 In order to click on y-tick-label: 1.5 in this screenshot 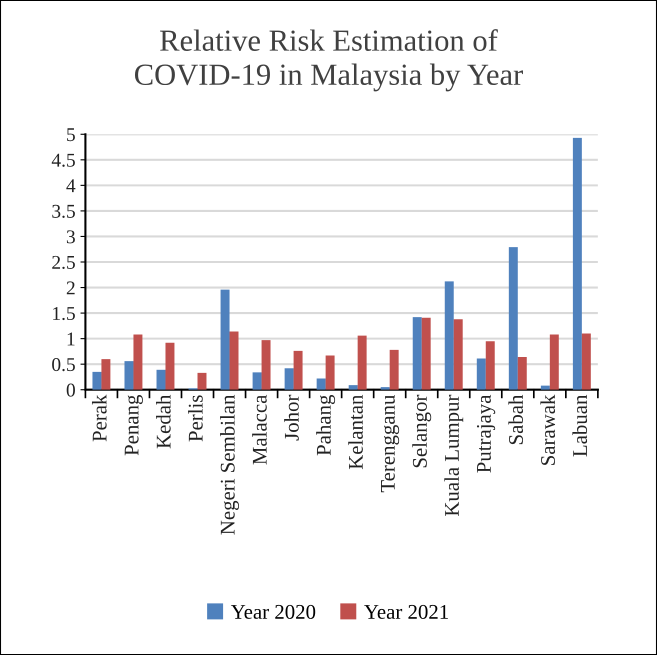, I will do `click(64, 313)`.